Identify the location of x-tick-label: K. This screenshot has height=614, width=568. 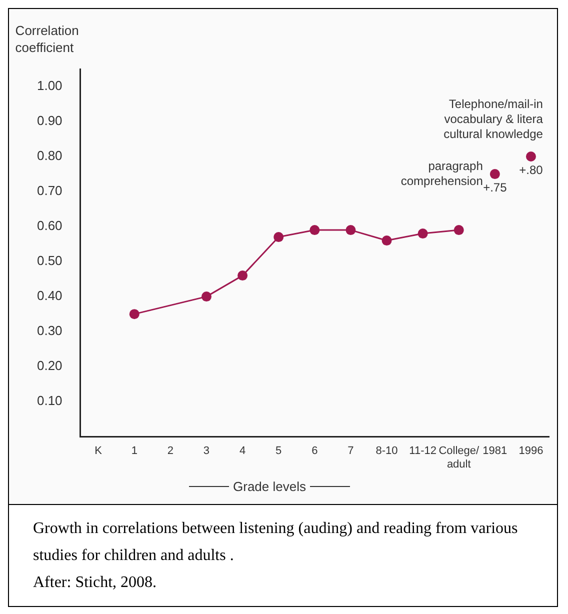
(98, 451).